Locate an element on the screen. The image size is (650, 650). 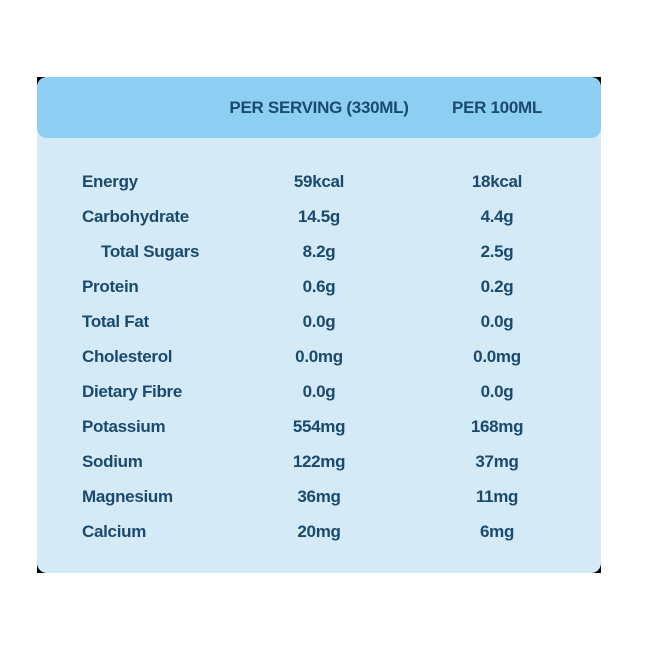
per-serving-value: 36mg is located at coordinates (319, 496).